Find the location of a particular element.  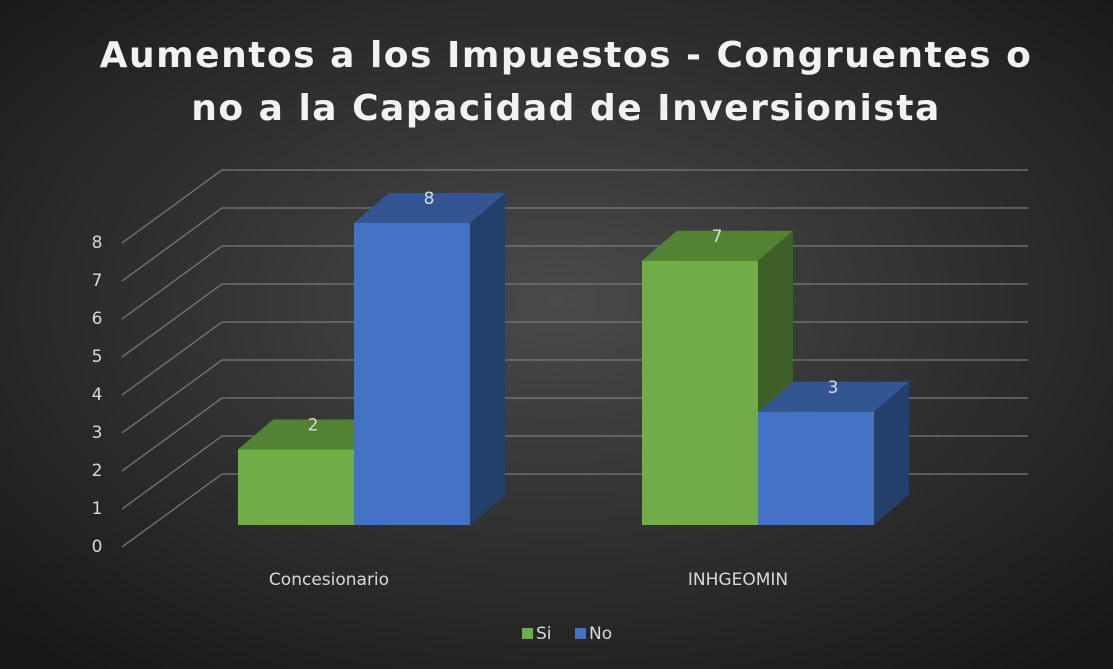

data-label: 8 is located at coordinates (429, 199).